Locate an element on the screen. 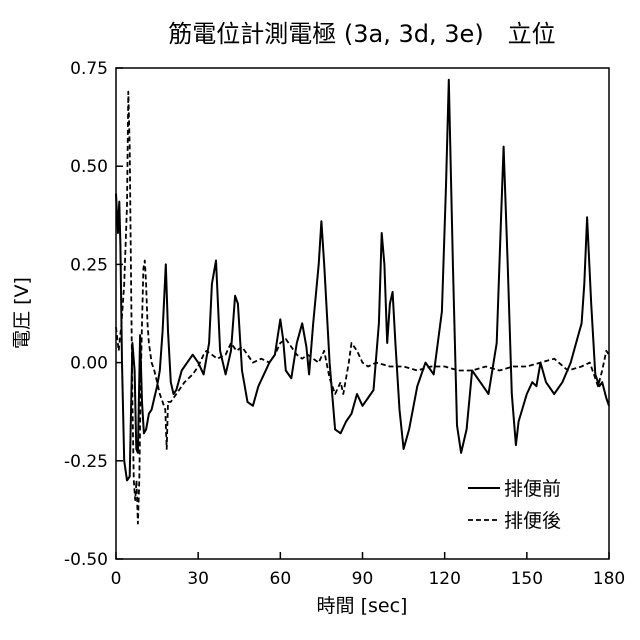 Image resolution: width=640 pixels, height=640 pixels. x-tick-label: 180 is located at coordinates (609, 579).